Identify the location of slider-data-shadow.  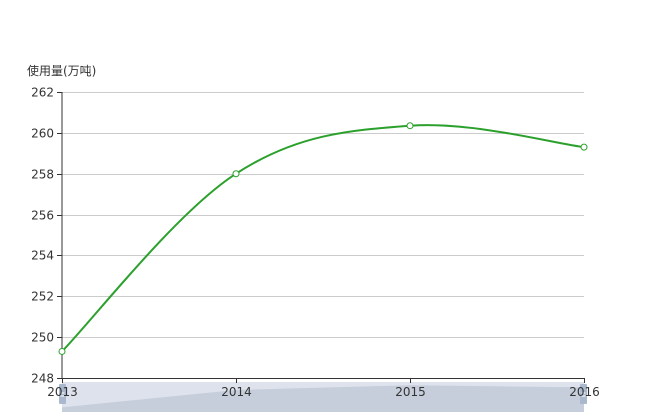
(323, 398).